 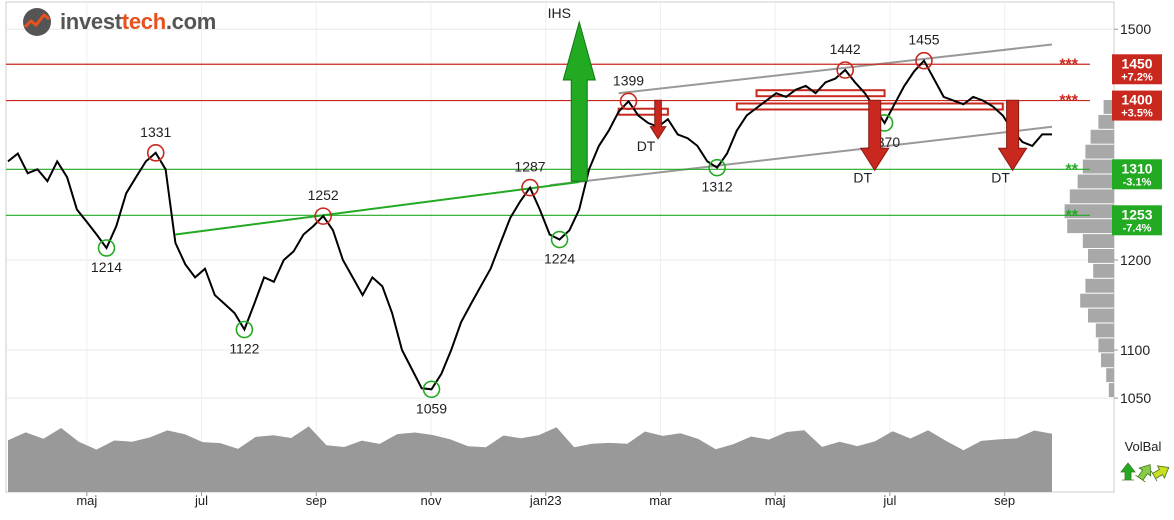 I want to click on uptrend-line, so click(x=377, y=208).